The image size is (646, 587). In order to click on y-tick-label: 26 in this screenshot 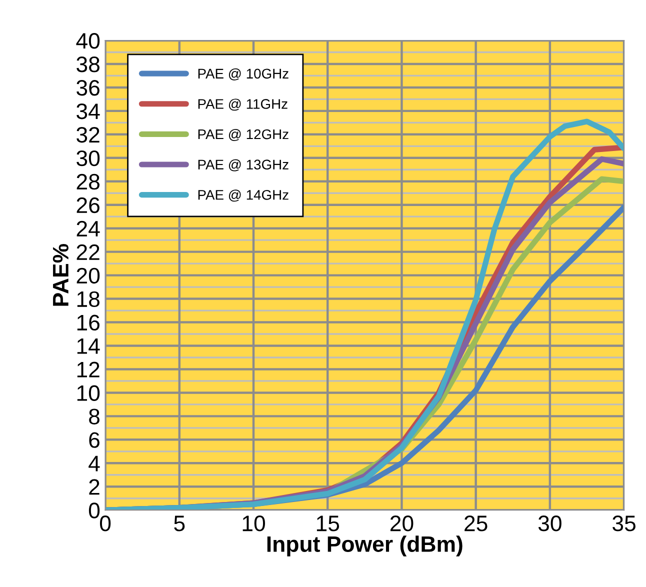, I will do `click(88, 205)`.